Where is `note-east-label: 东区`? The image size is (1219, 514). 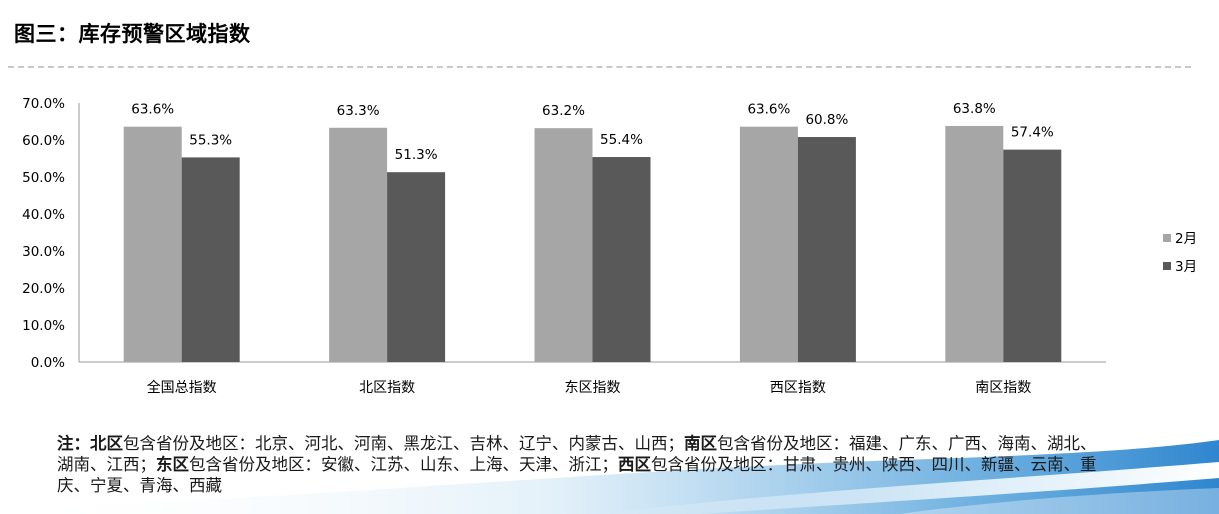
note-east-label: 东区 is located at coordinates (172, 464).